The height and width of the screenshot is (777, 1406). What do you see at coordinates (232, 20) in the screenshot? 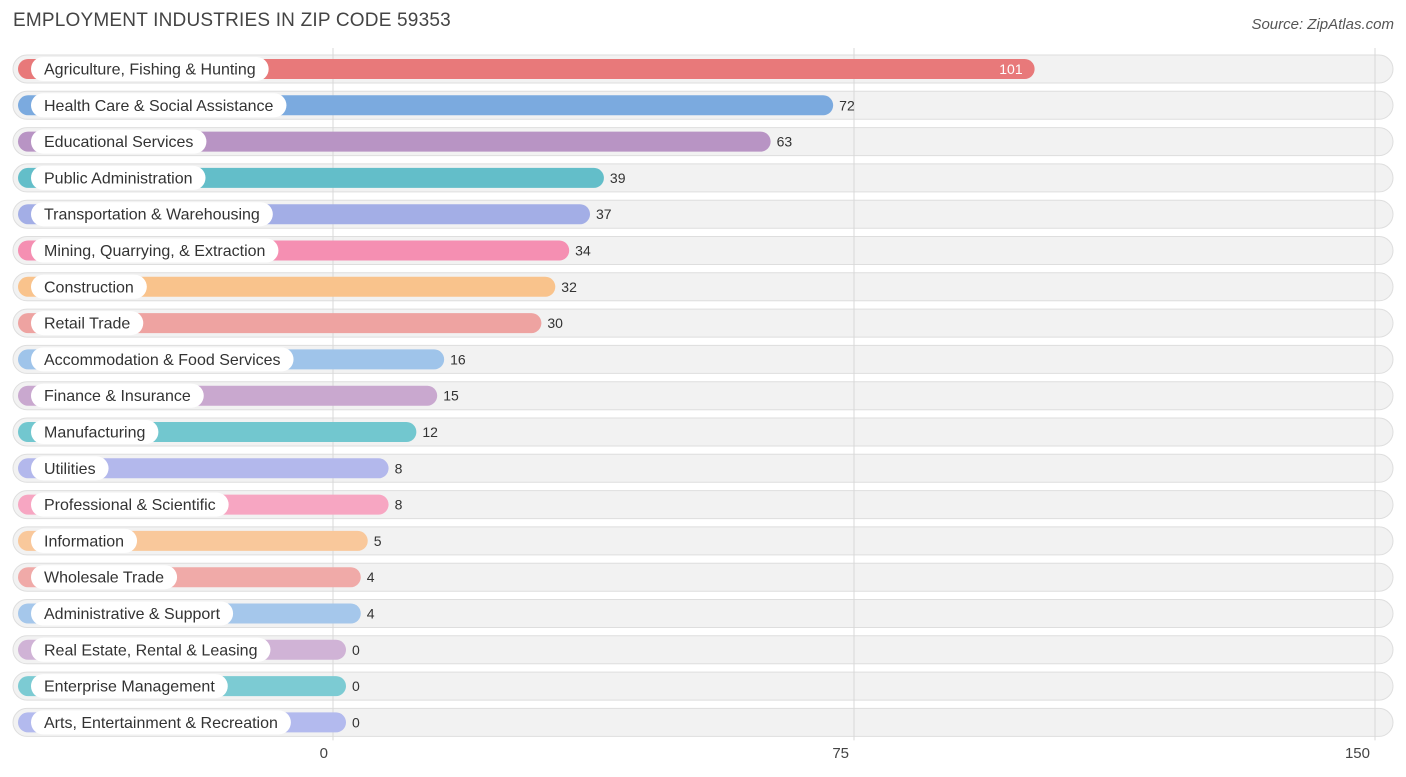
I see `chart-title: EMPLOYMENT INDUSTRIES IN ZIP CODE 59353` at bounding box center [232, 20].